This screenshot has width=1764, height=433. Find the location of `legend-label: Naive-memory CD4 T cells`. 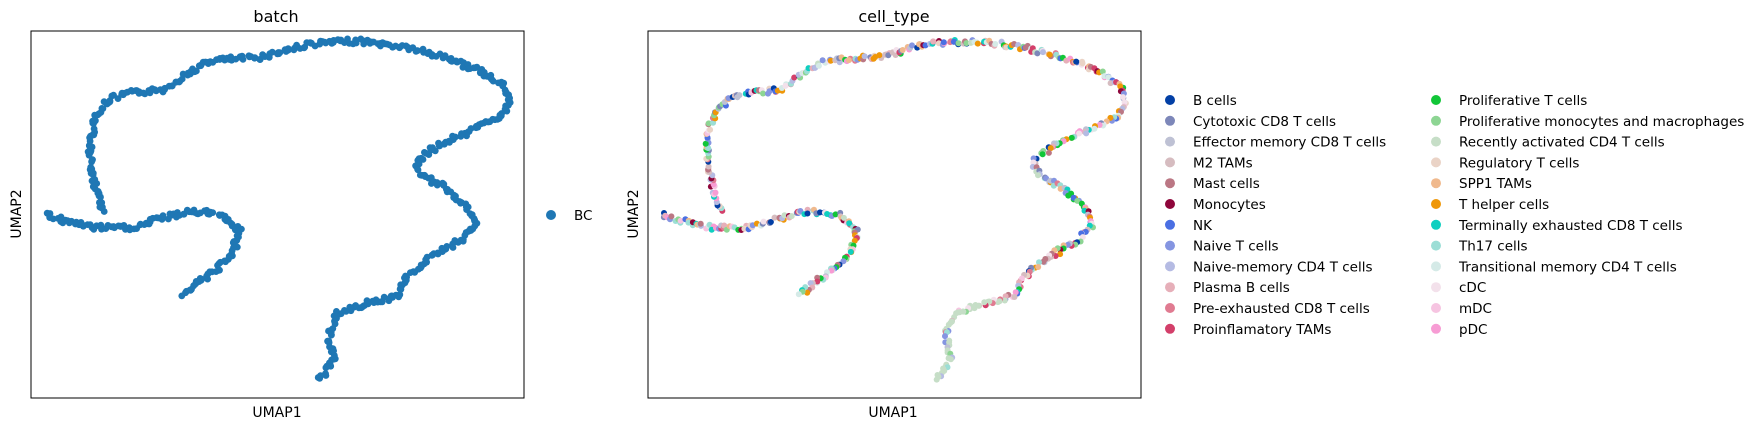

legend-label: Naive-memory CD4 T cells is located at coordinates (1283, 267).